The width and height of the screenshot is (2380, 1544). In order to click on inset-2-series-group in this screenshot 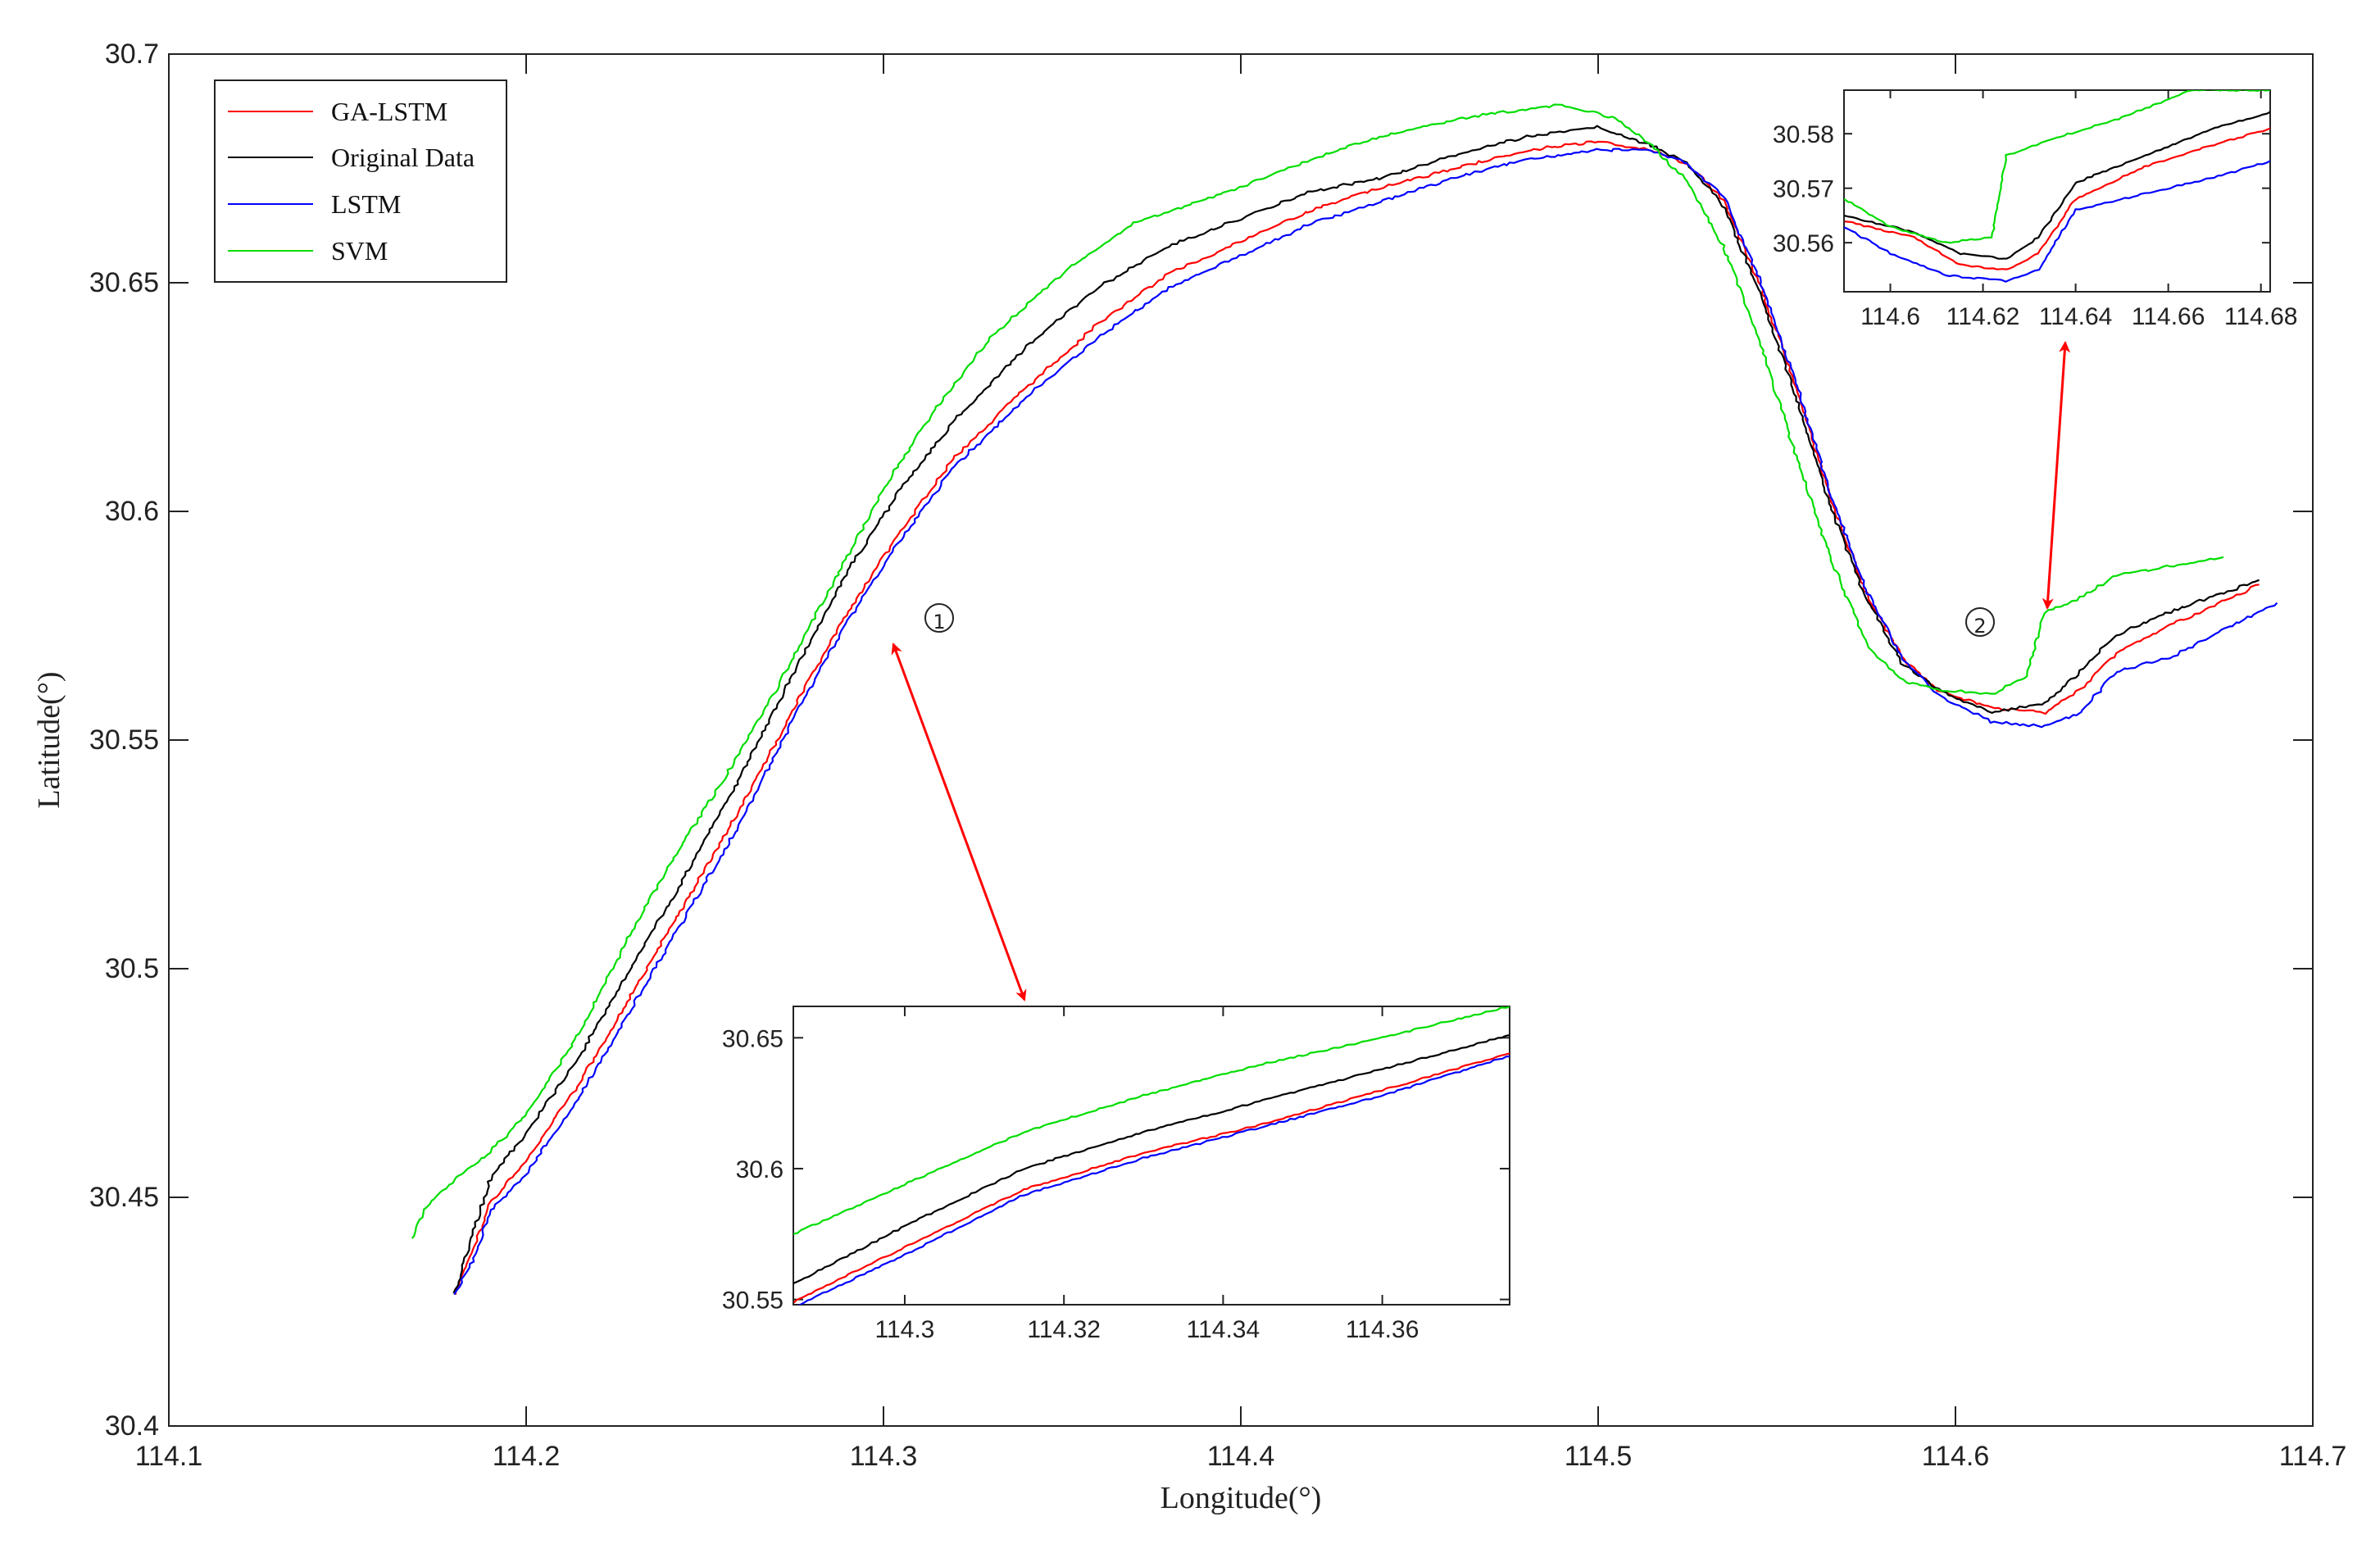, I will do `click(2057, 186)`.